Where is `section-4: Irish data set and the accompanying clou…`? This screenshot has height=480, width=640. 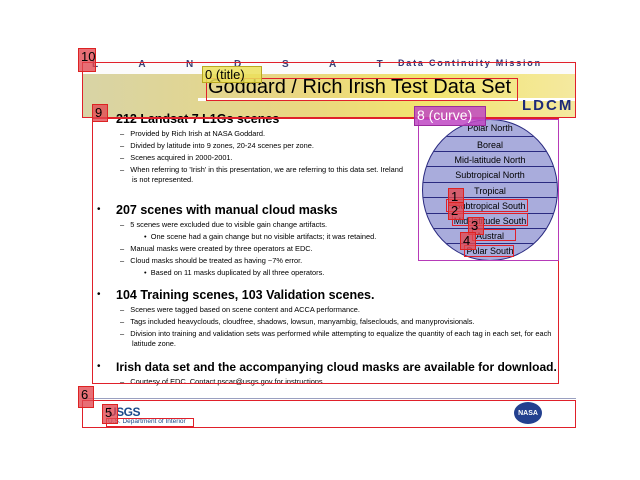 section-4: Irish data set and the accompanying clou… is located at coordinates (331, 373).